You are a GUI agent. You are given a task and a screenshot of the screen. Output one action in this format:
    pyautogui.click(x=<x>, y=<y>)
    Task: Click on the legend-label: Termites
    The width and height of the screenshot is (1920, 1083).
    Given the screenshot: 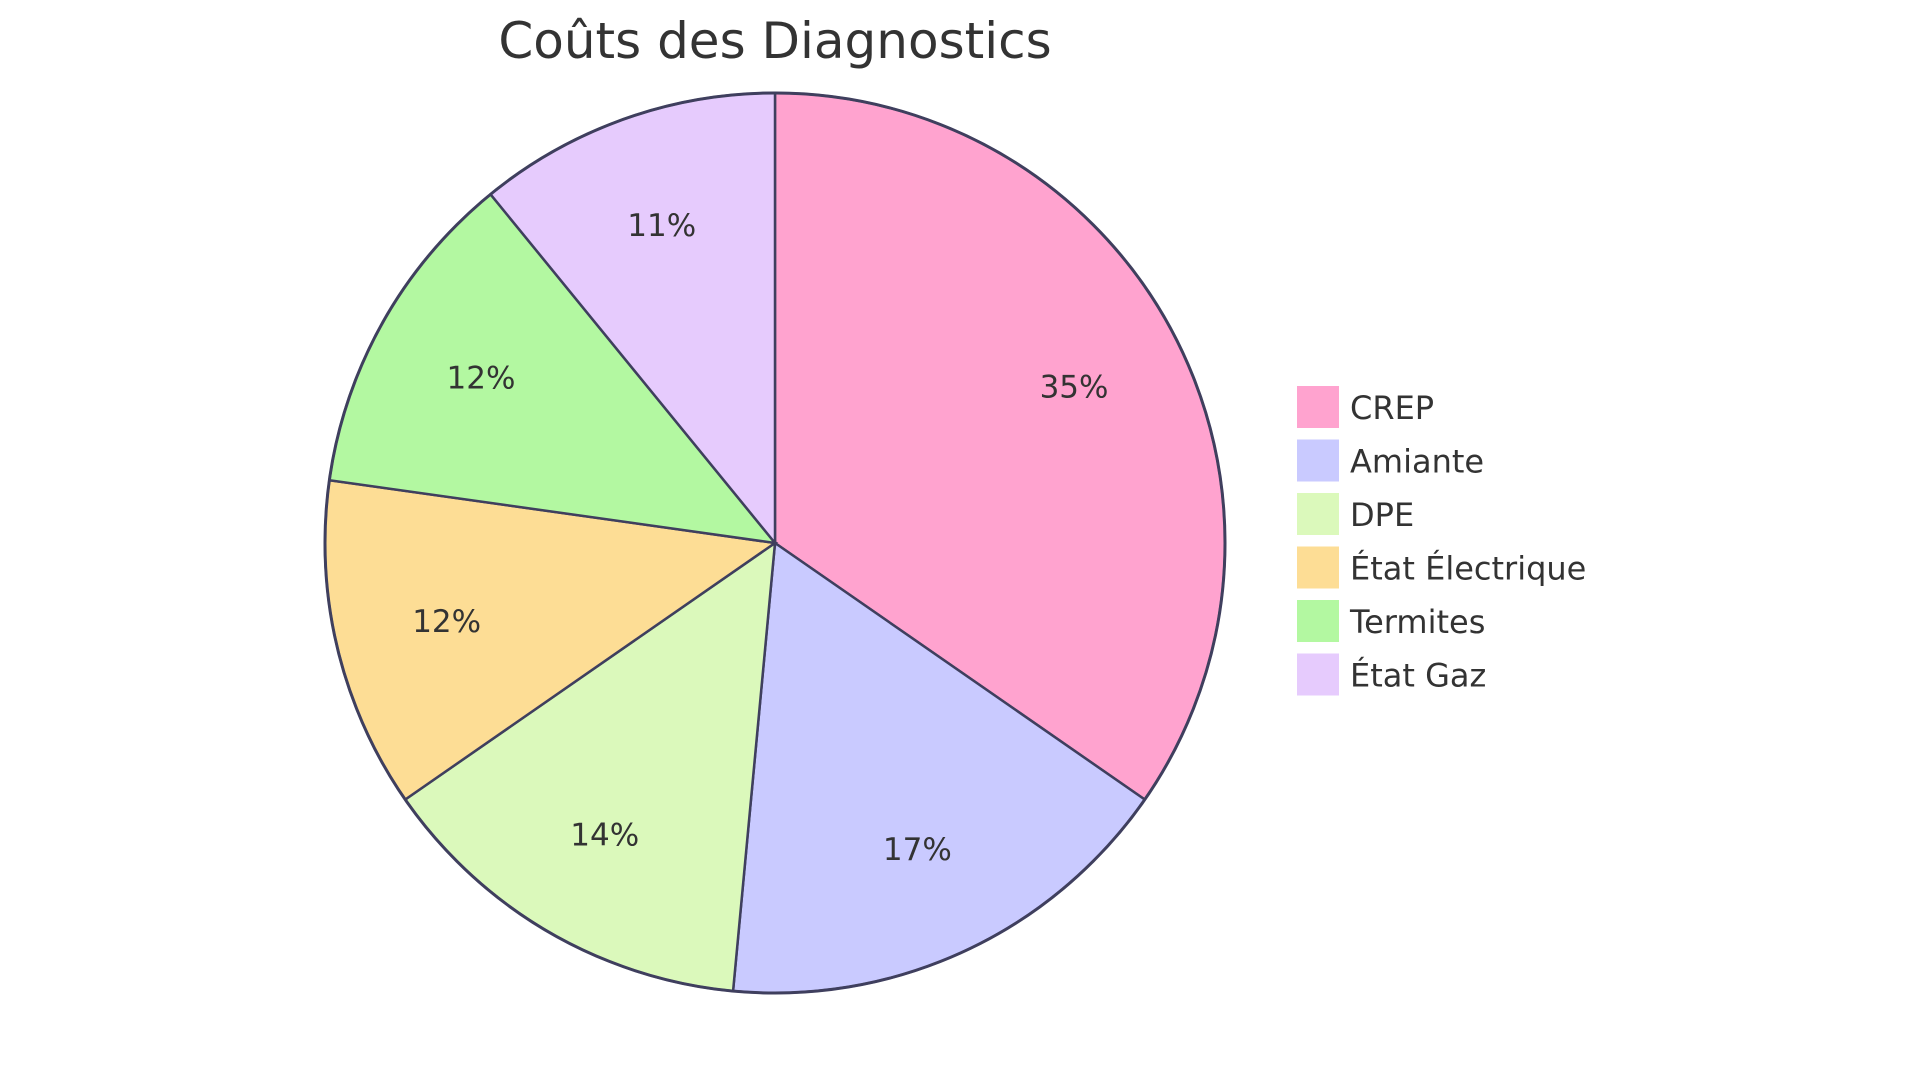 What is the action you would take?
    pyautogui.click(x=1417, y=622)
    